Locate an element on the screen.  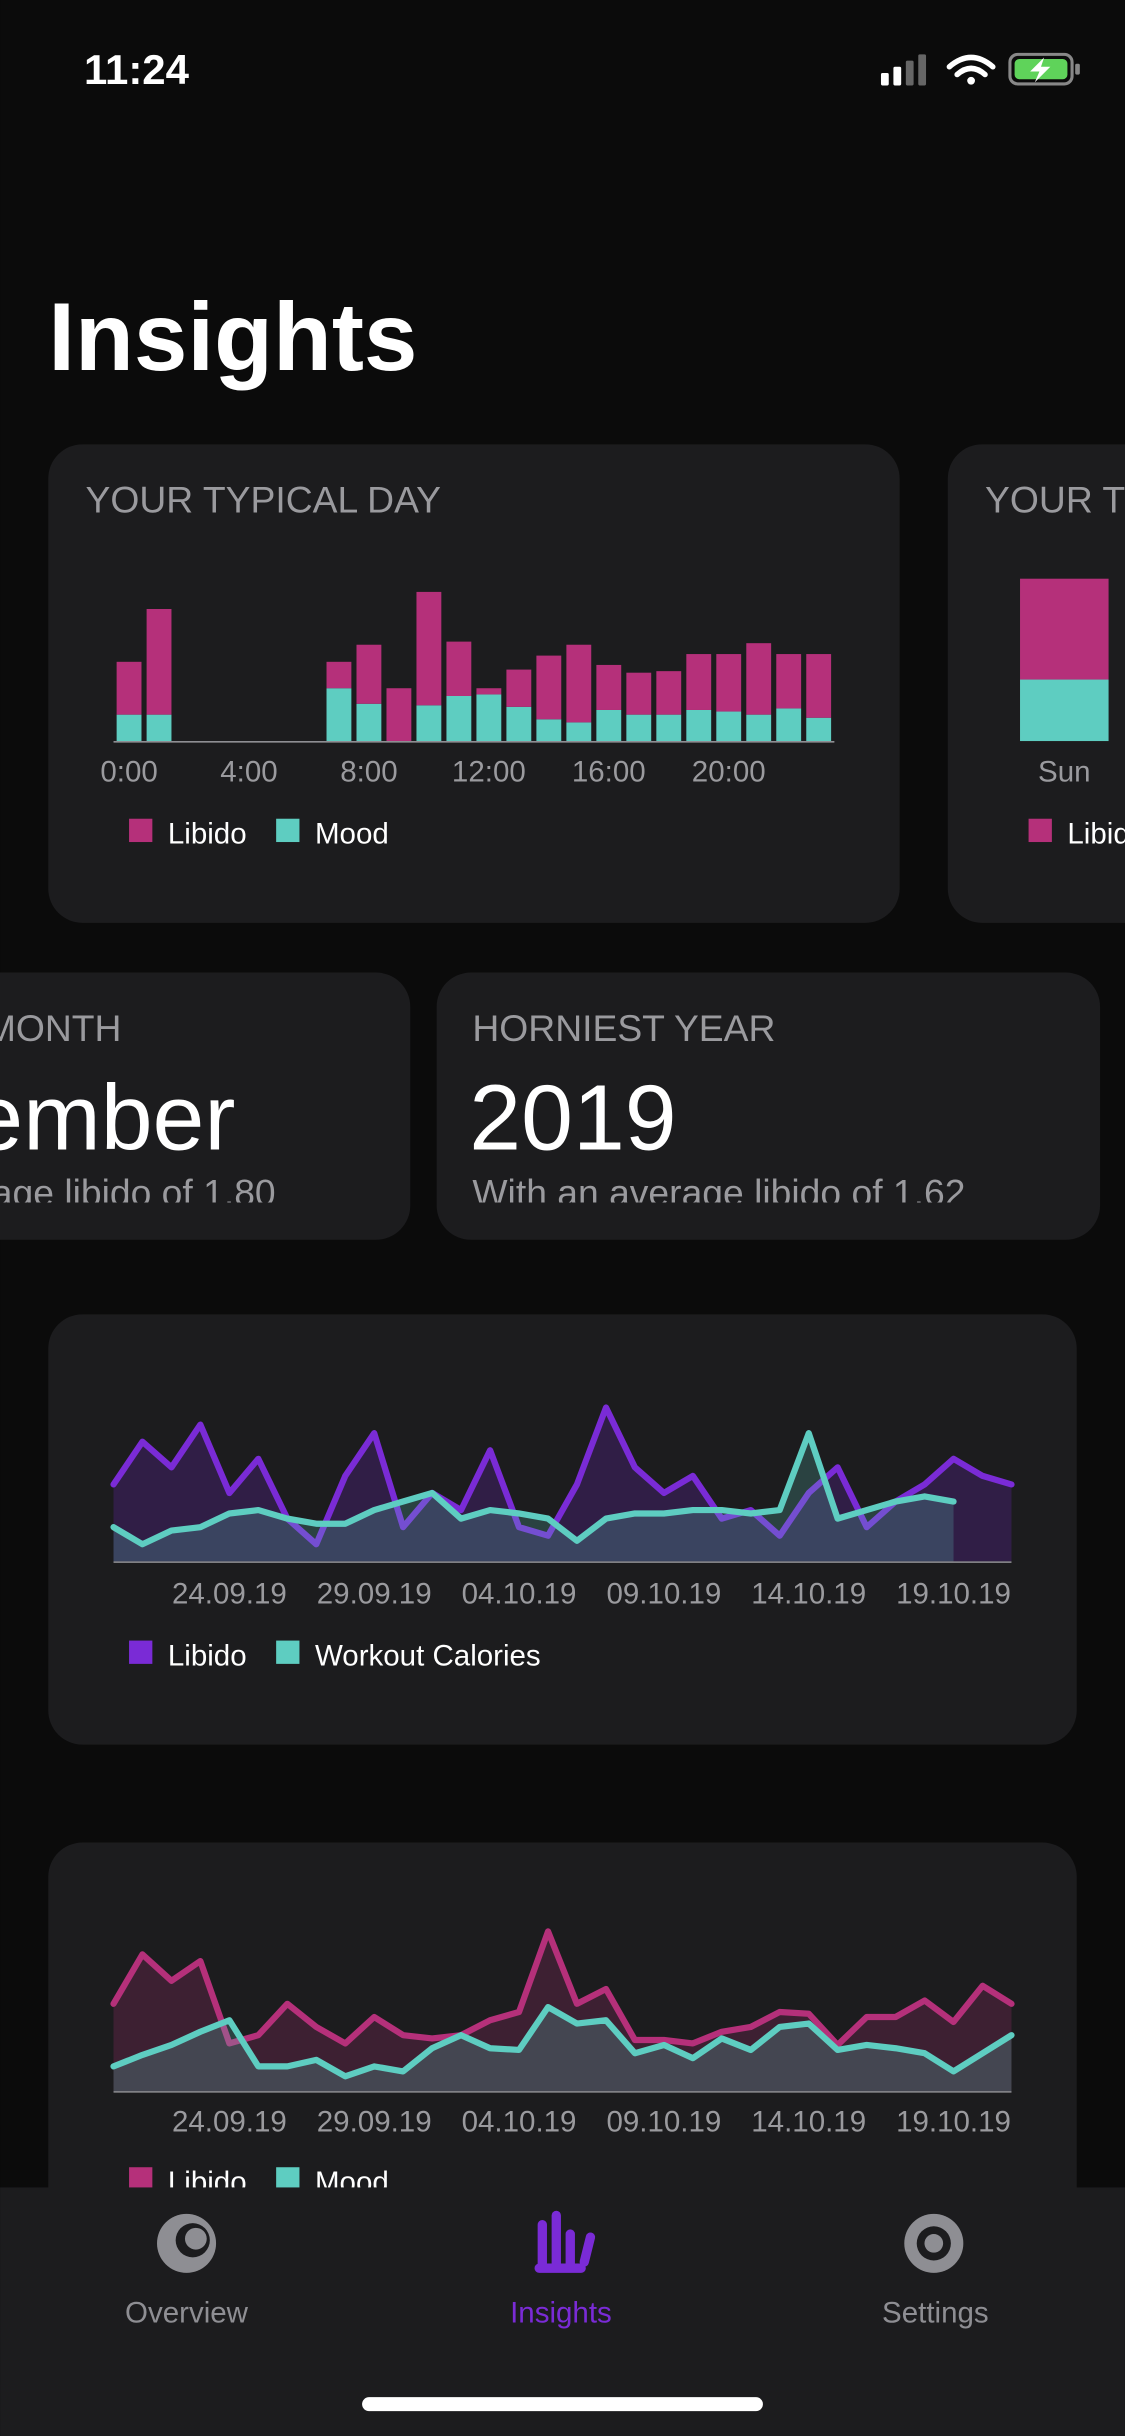
wifi-icon is located at coordinates (971, 69).